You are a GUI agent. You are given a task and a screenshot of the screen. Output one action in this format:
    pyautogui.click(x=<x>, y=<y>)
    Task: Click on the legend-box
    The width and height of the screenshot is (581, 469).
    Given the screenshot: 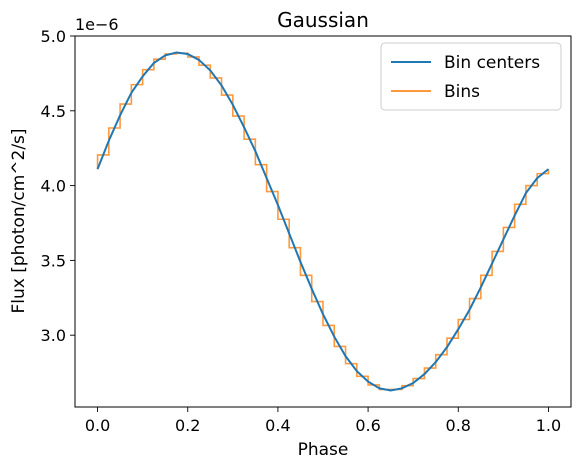 What is the action you would take?
    pyautogui.click(x=471, y=76)
    